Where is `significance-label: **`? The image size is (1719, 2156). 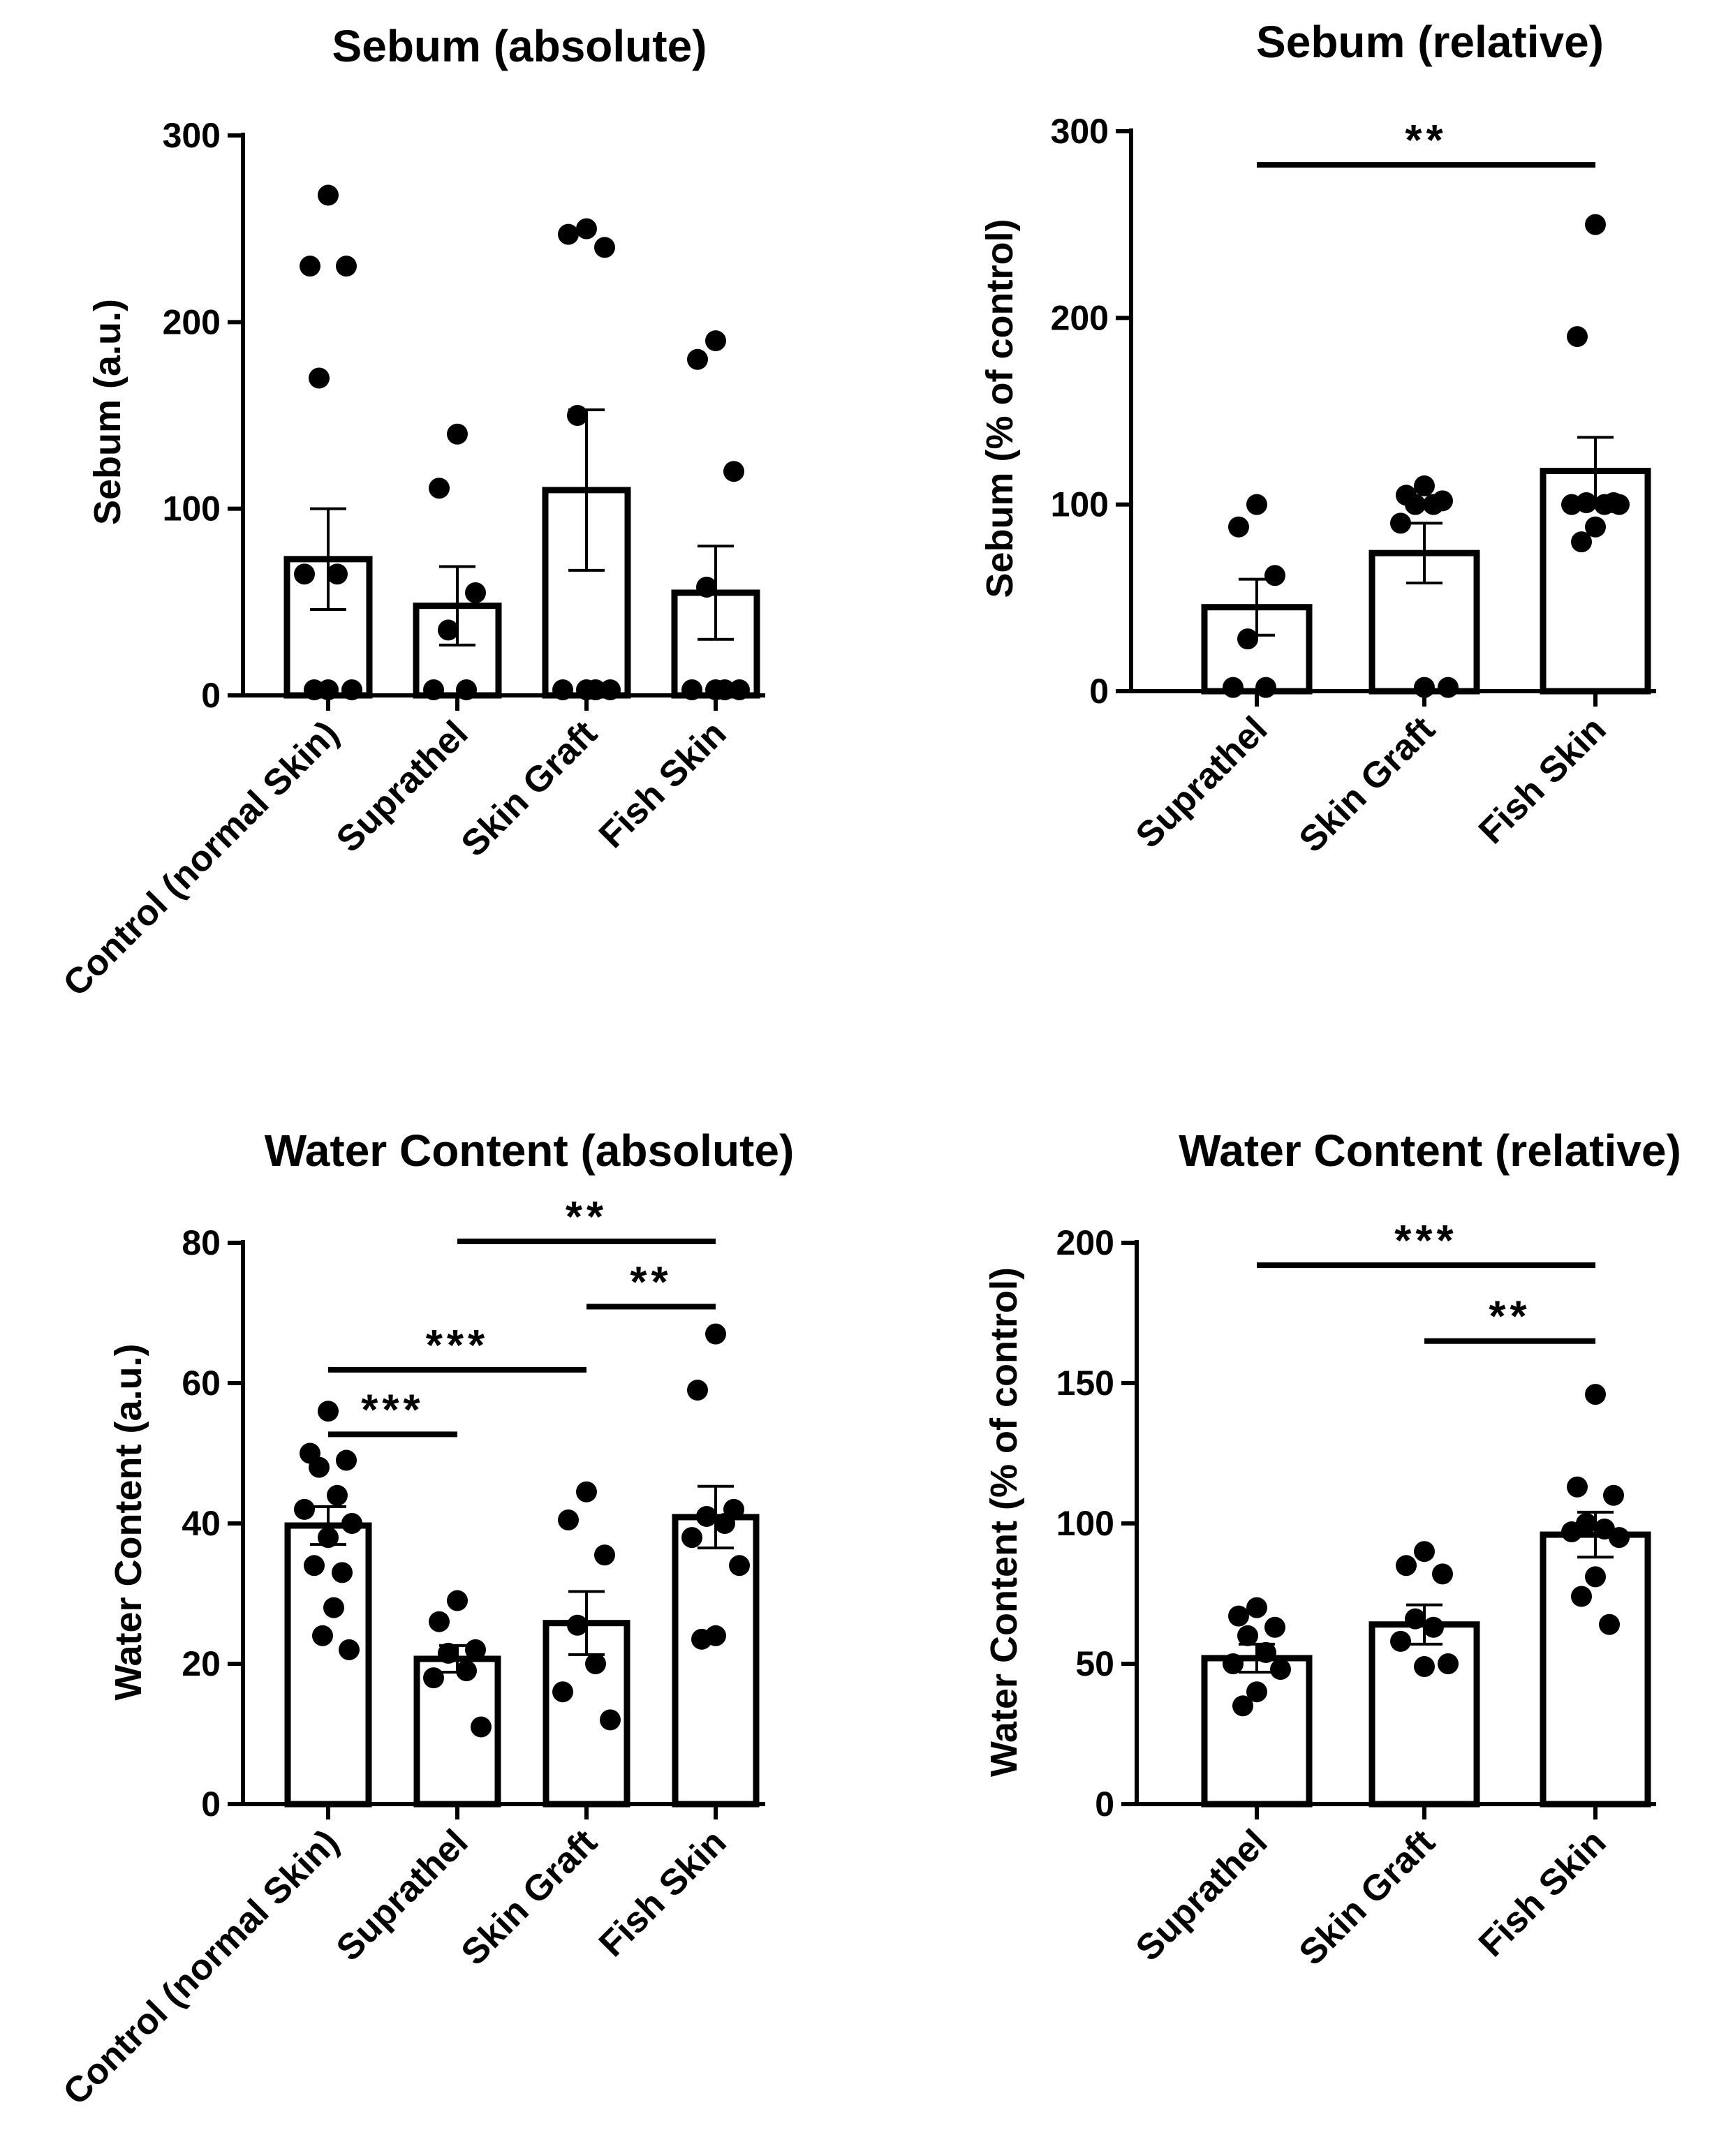 significance-label: ** is located at coordinates (586, 1217).